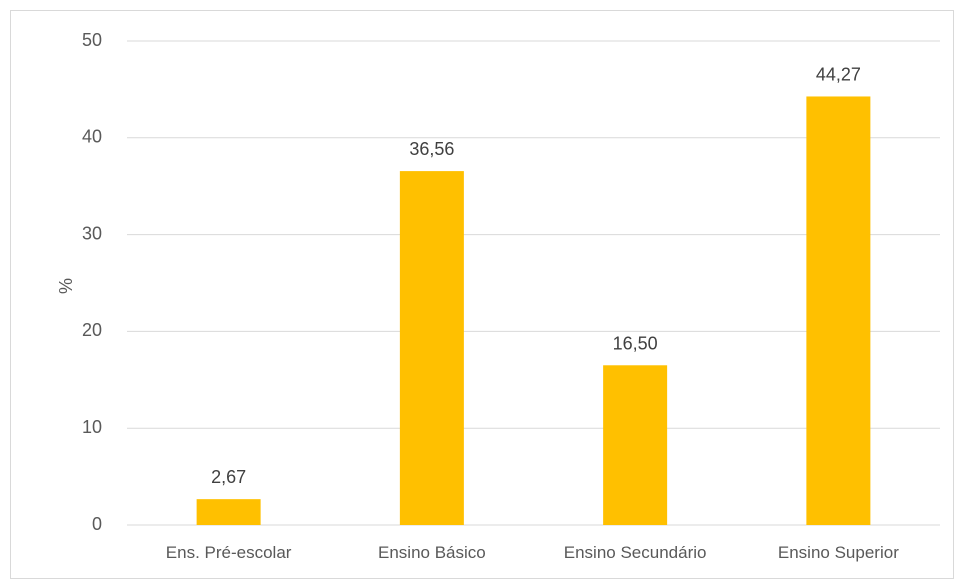  Describe the element at coordinates (228, 477) in the screenshot. I see `data-label: 2,67` at that location.